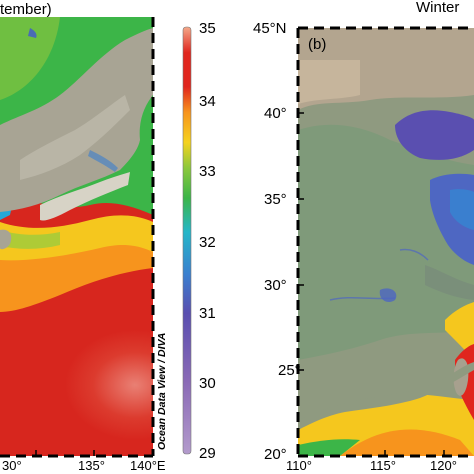 This screenshot has width=474, height=474. Describe the element at coordinates (317, 44) in the screenshot. I see `panel-b-label: (b)` at that location.